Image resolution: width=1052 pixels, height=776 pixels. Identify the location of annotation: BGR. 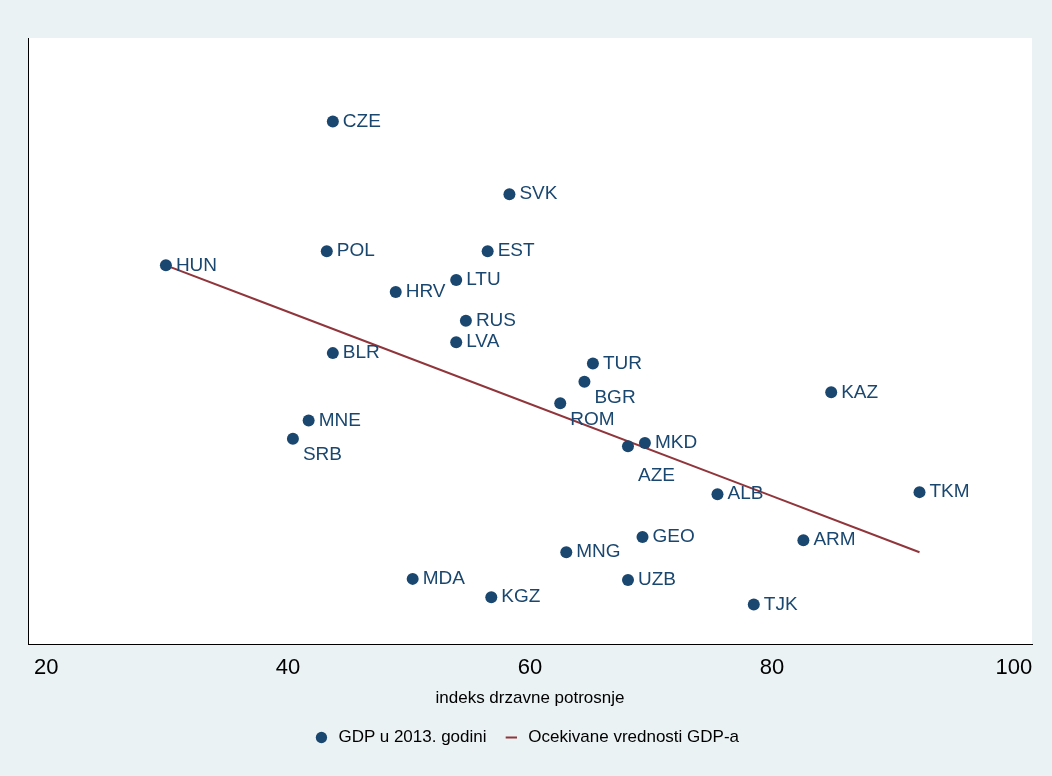
(615, 397).